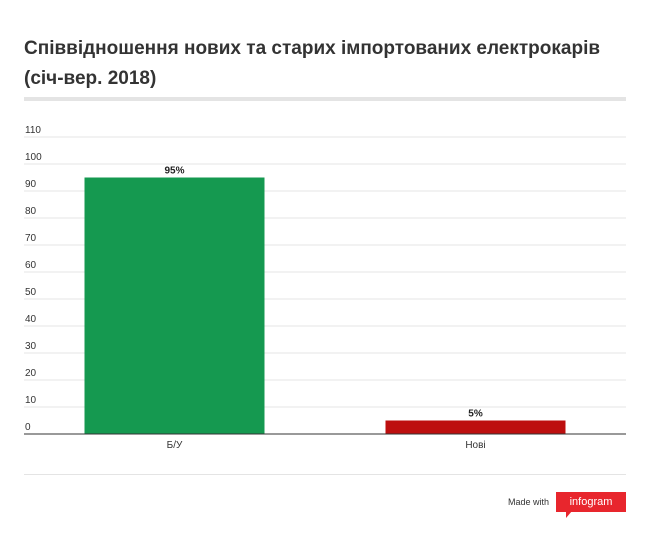 Image resolution: width=650 pixels, height=538 pixels. What do you see at coordinates (591, 502) in the screenshot?
I see `infogram-logo: infogram` at bounding box center [591, 502].